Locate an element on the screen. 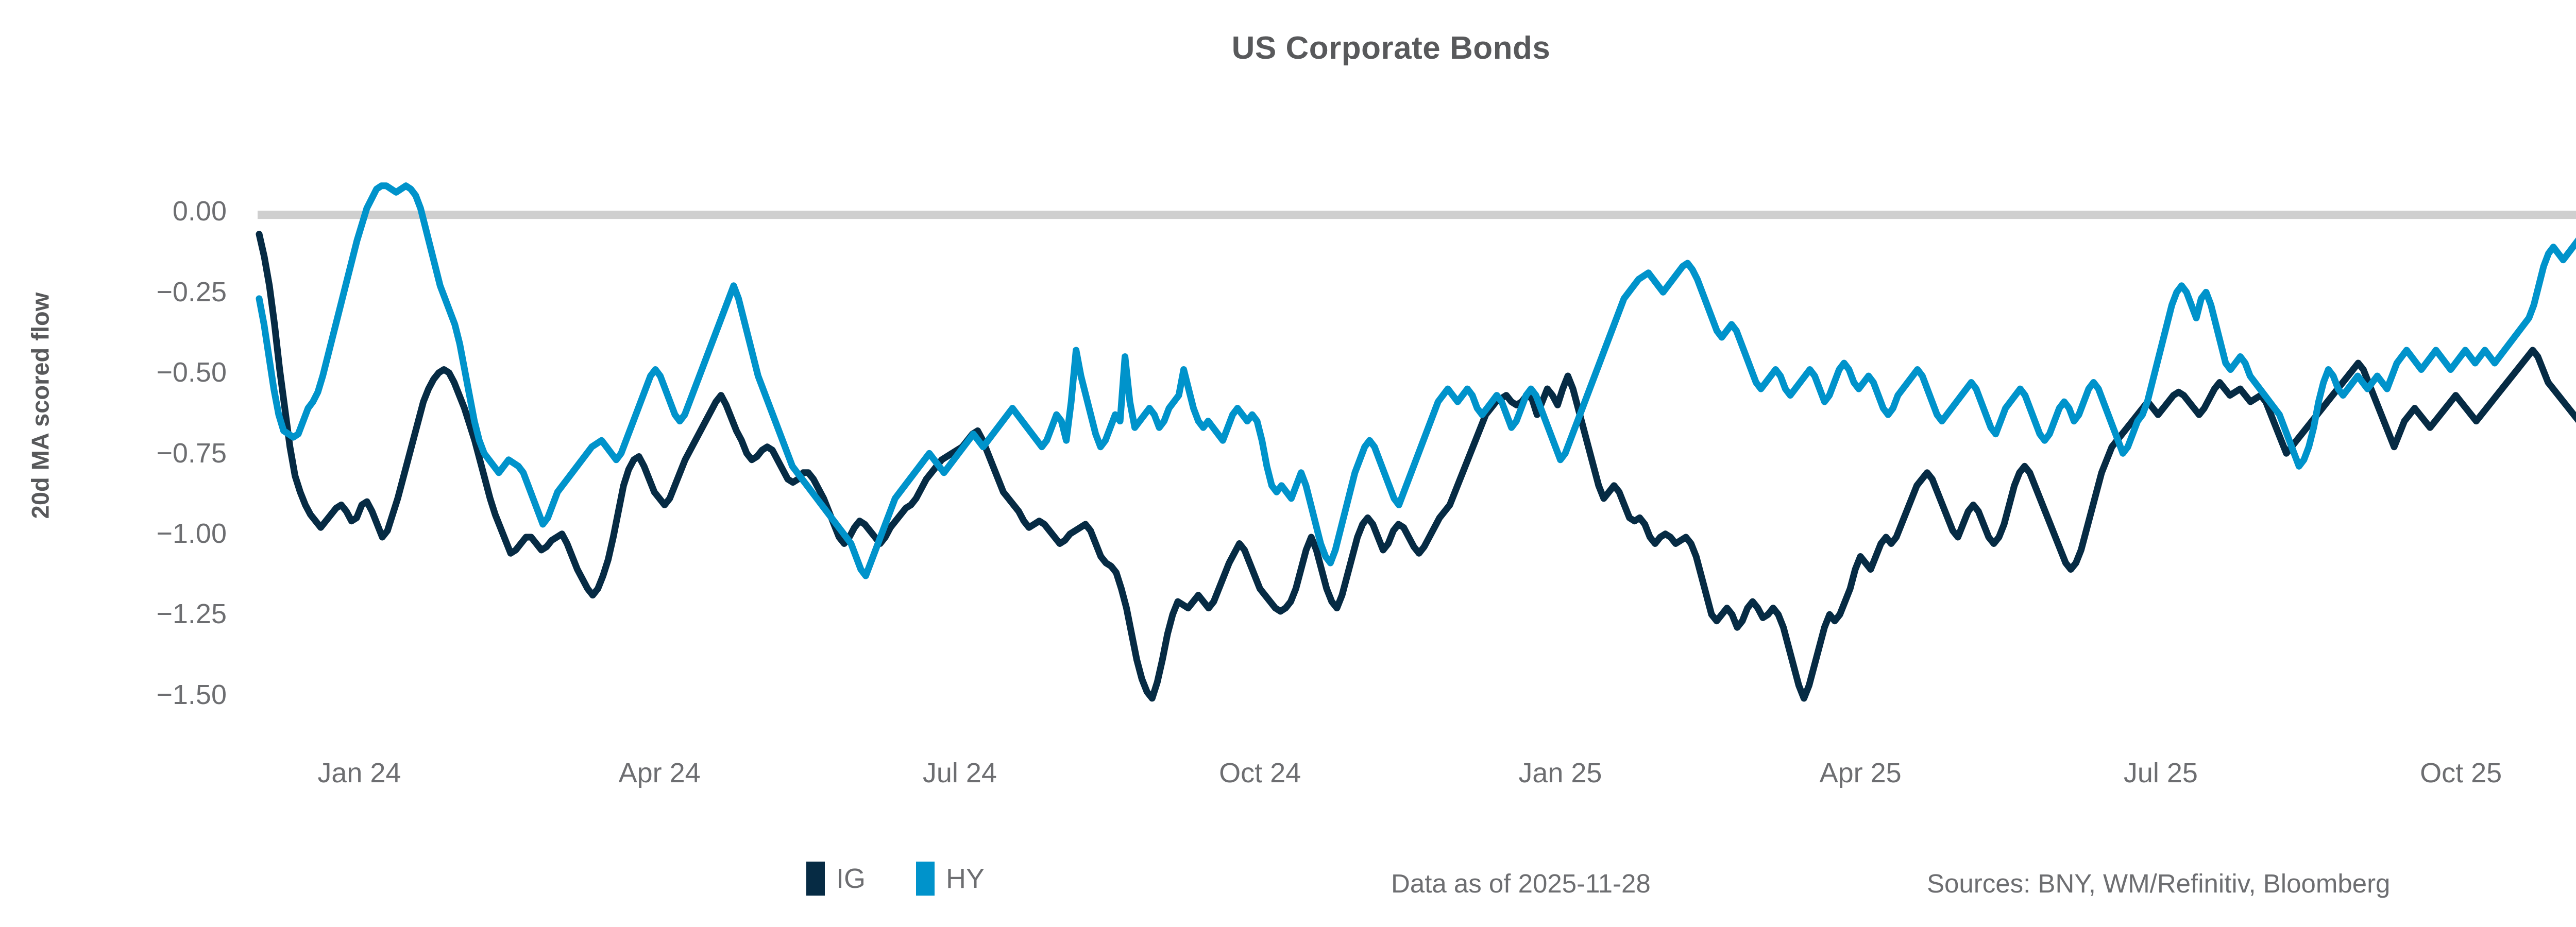 The height and width of the screenshot is (927, 2576). x-axis-tick-0: Jan 24 is located at coordinates (359, 773).